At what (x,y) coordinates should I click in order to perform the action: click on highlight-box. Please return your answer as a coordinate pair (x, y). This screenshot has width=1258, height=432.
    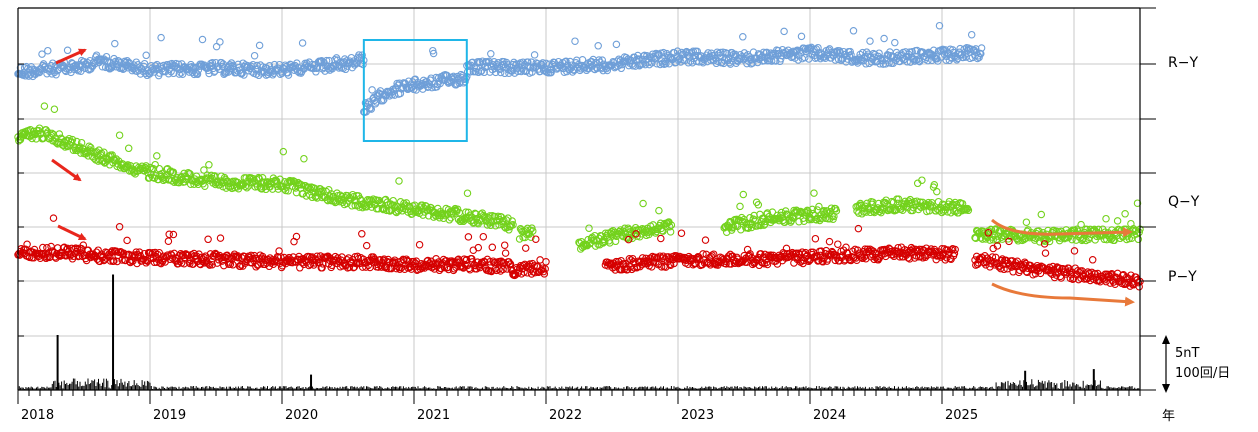
    Looking at the image, I should click on (415, 90).